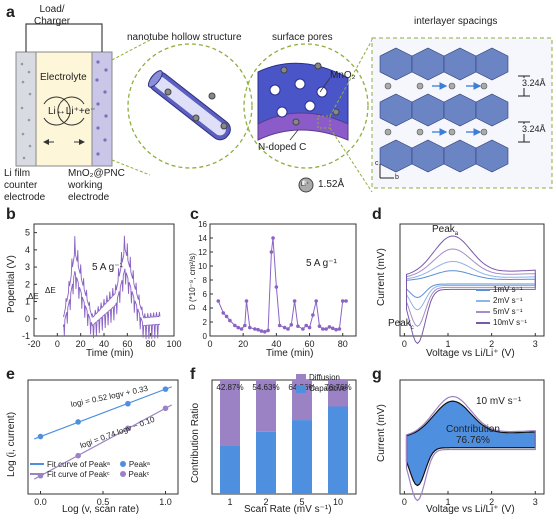 The width and height of the screenshot is (556, 520). Describe the element at coordinates (107, 267) in the screenshot. I see `panel-b-annotation: 5 A g⁻¹` at that location.